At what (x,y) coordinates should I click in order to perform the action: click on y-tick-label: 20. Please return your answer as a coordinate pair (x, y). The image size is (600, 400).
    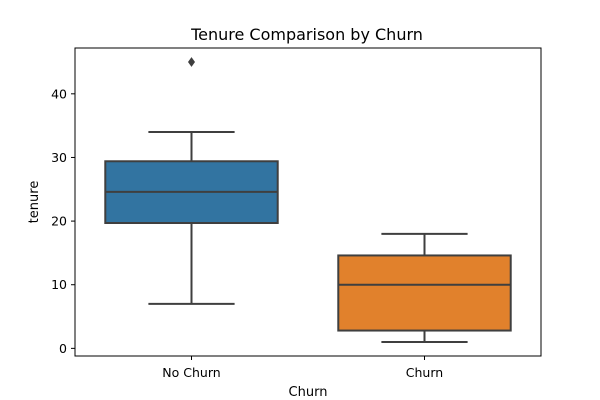
    Looking at the image, I should click on (59, 221).